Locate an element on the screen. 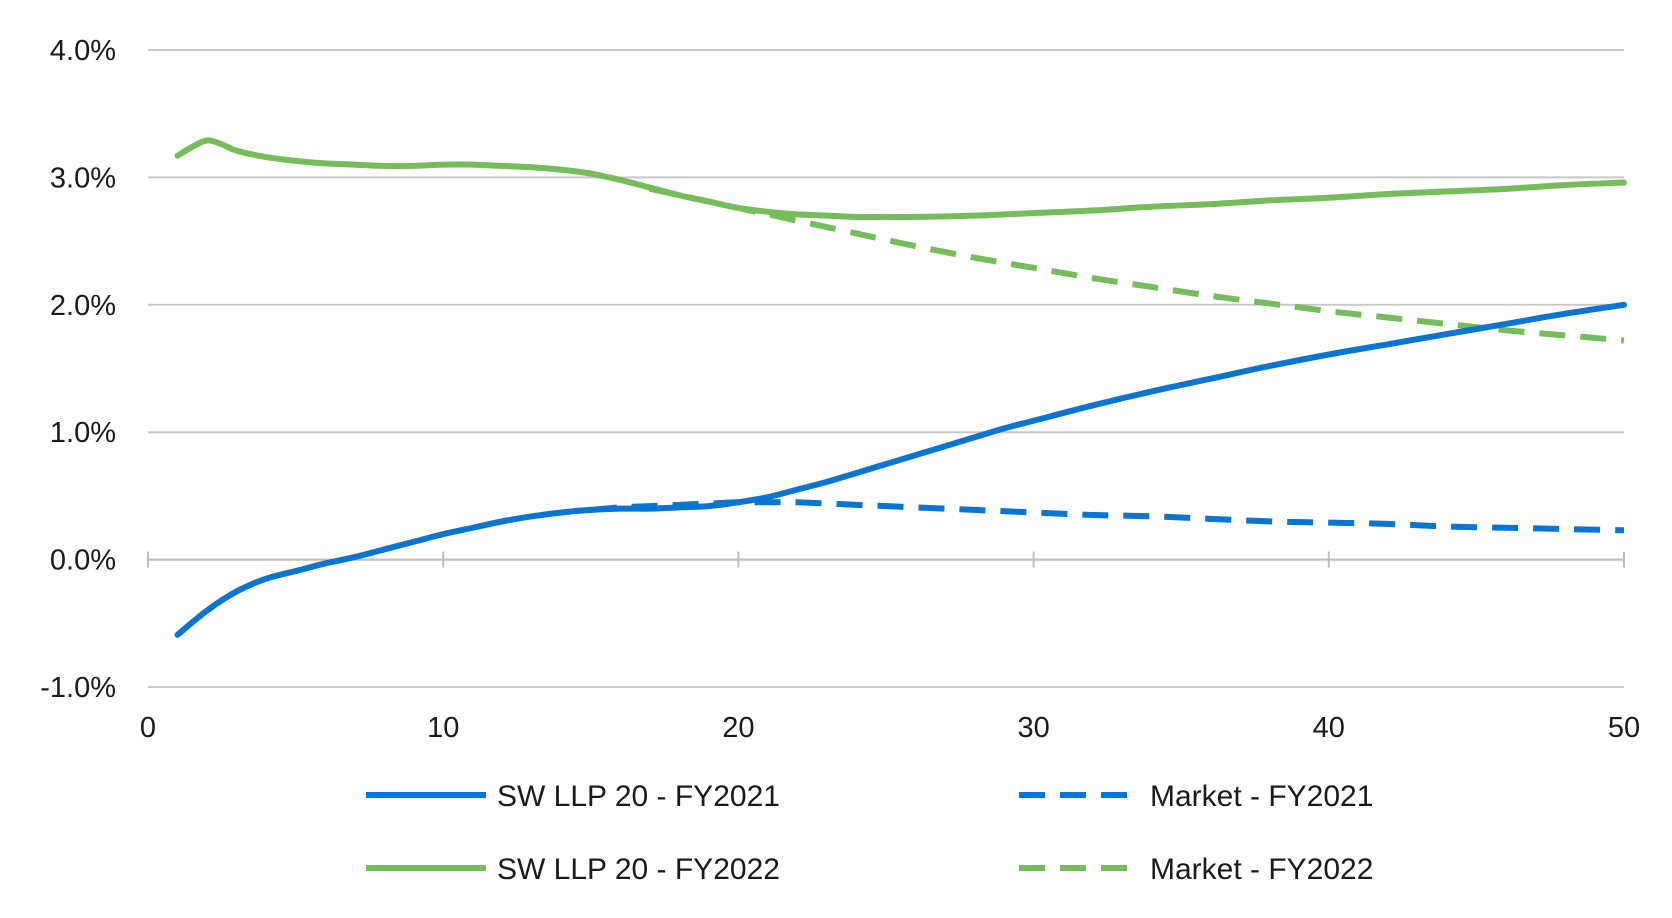 This screenshot has width=1672, height=918. x-tick-label: 0 is located at coordinates (148, 728).